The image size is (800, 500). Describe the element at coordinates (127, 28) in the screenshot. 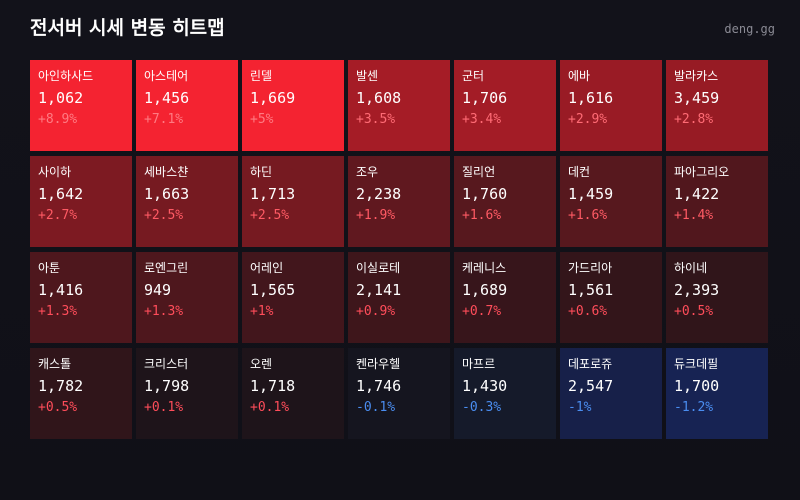

I see `page-title: 전서버 시세 변동 히트맵` at that location.